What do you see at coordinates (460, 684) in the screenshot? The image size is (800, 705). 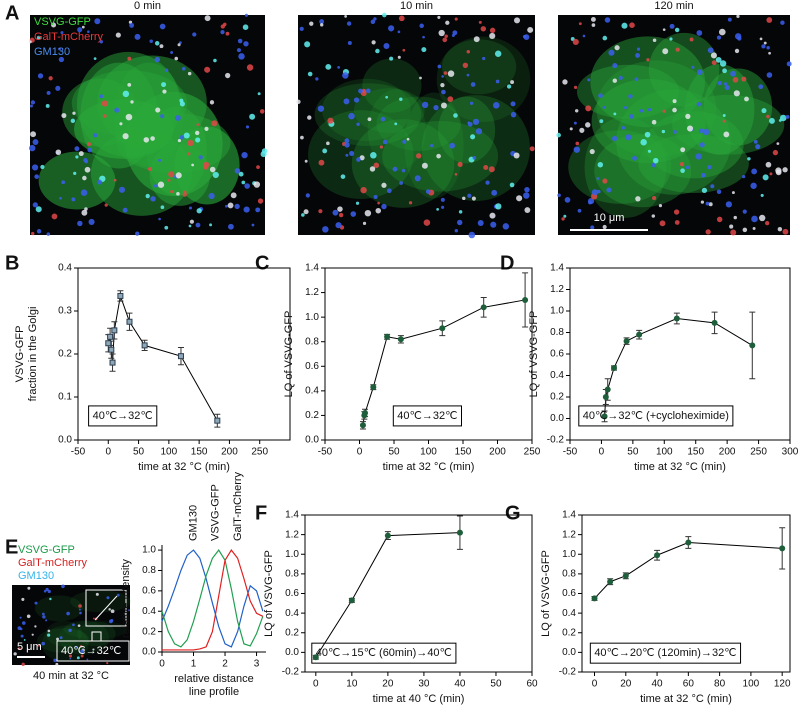 I see `x-tick-label: 40` at bounding box center [460, 684].